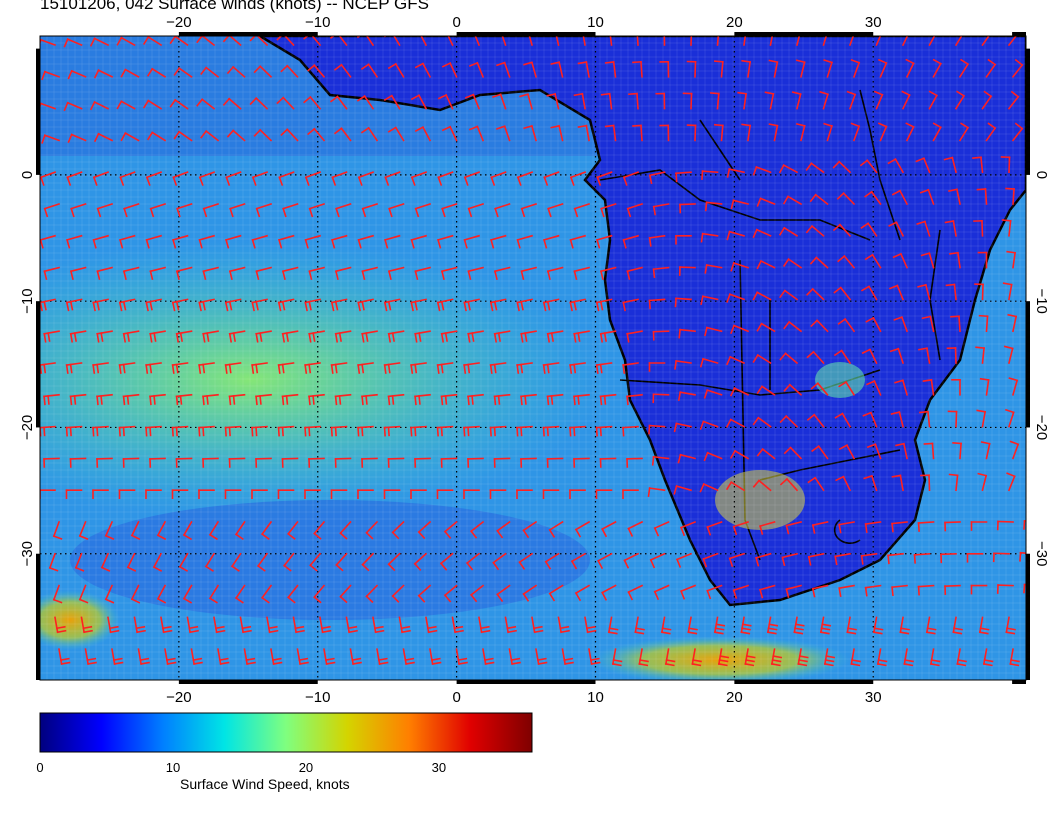 The image size is (1056, 821). Describe the element at coordinates (1041, 553) in the screenshot. I see `lat-tick-label-right: −30` at that location.